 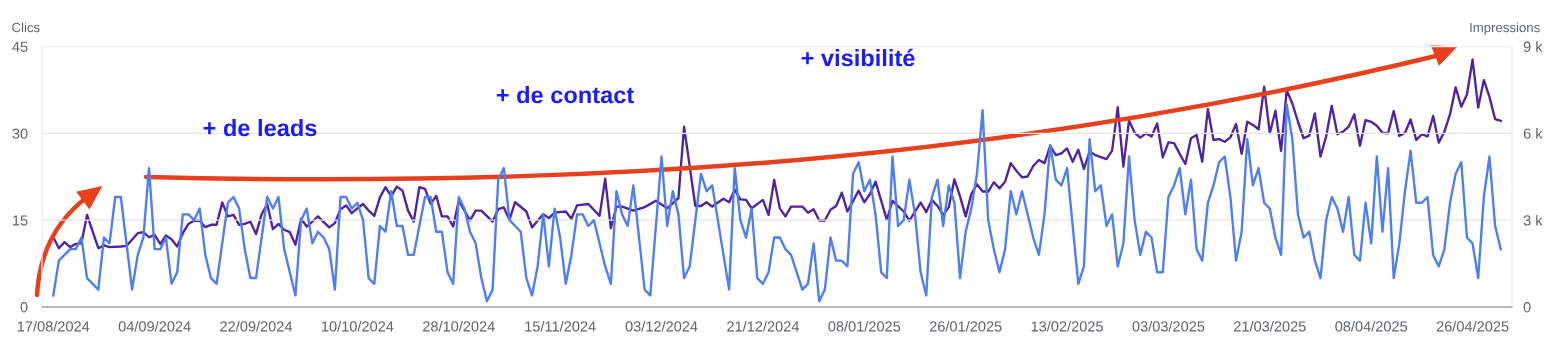 I want to click on x-tick-label: 04/09/2024, so click(x=154, y=326).